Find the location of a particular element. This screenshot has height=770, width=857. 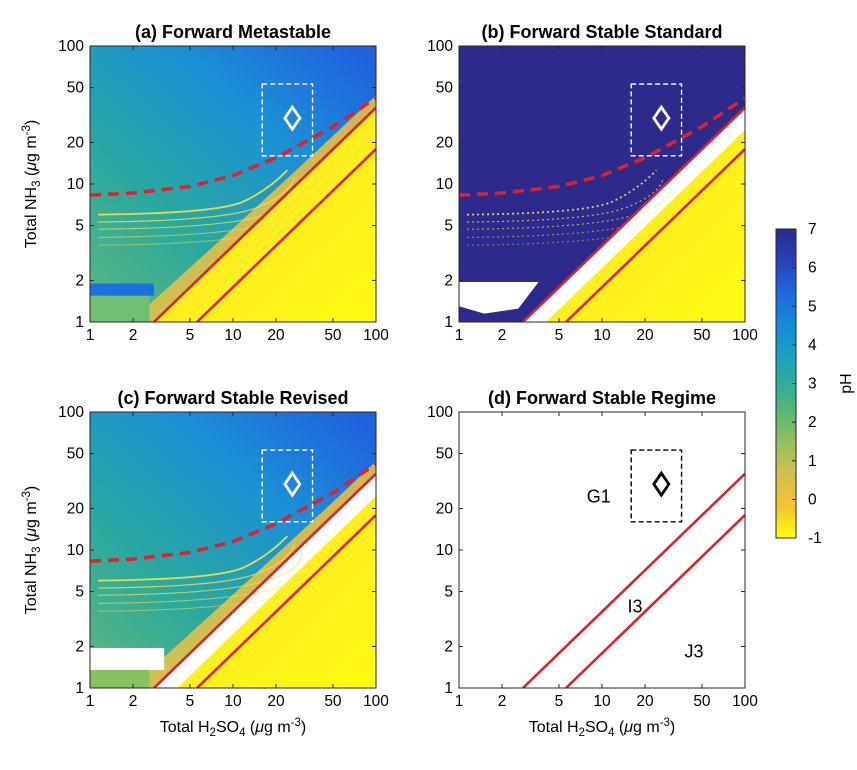

colorbar-tick-label: 5 is located at coordinates (812, 306).